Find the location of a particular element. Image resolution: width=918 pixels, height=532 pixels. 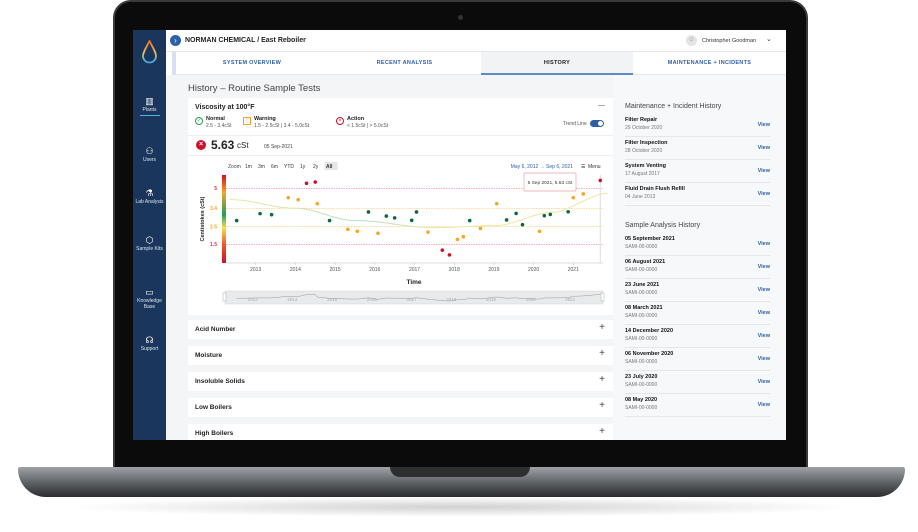

sidebar-item-sample-kits: ⬡ Sample Kits is located at coordinates (149, 243).